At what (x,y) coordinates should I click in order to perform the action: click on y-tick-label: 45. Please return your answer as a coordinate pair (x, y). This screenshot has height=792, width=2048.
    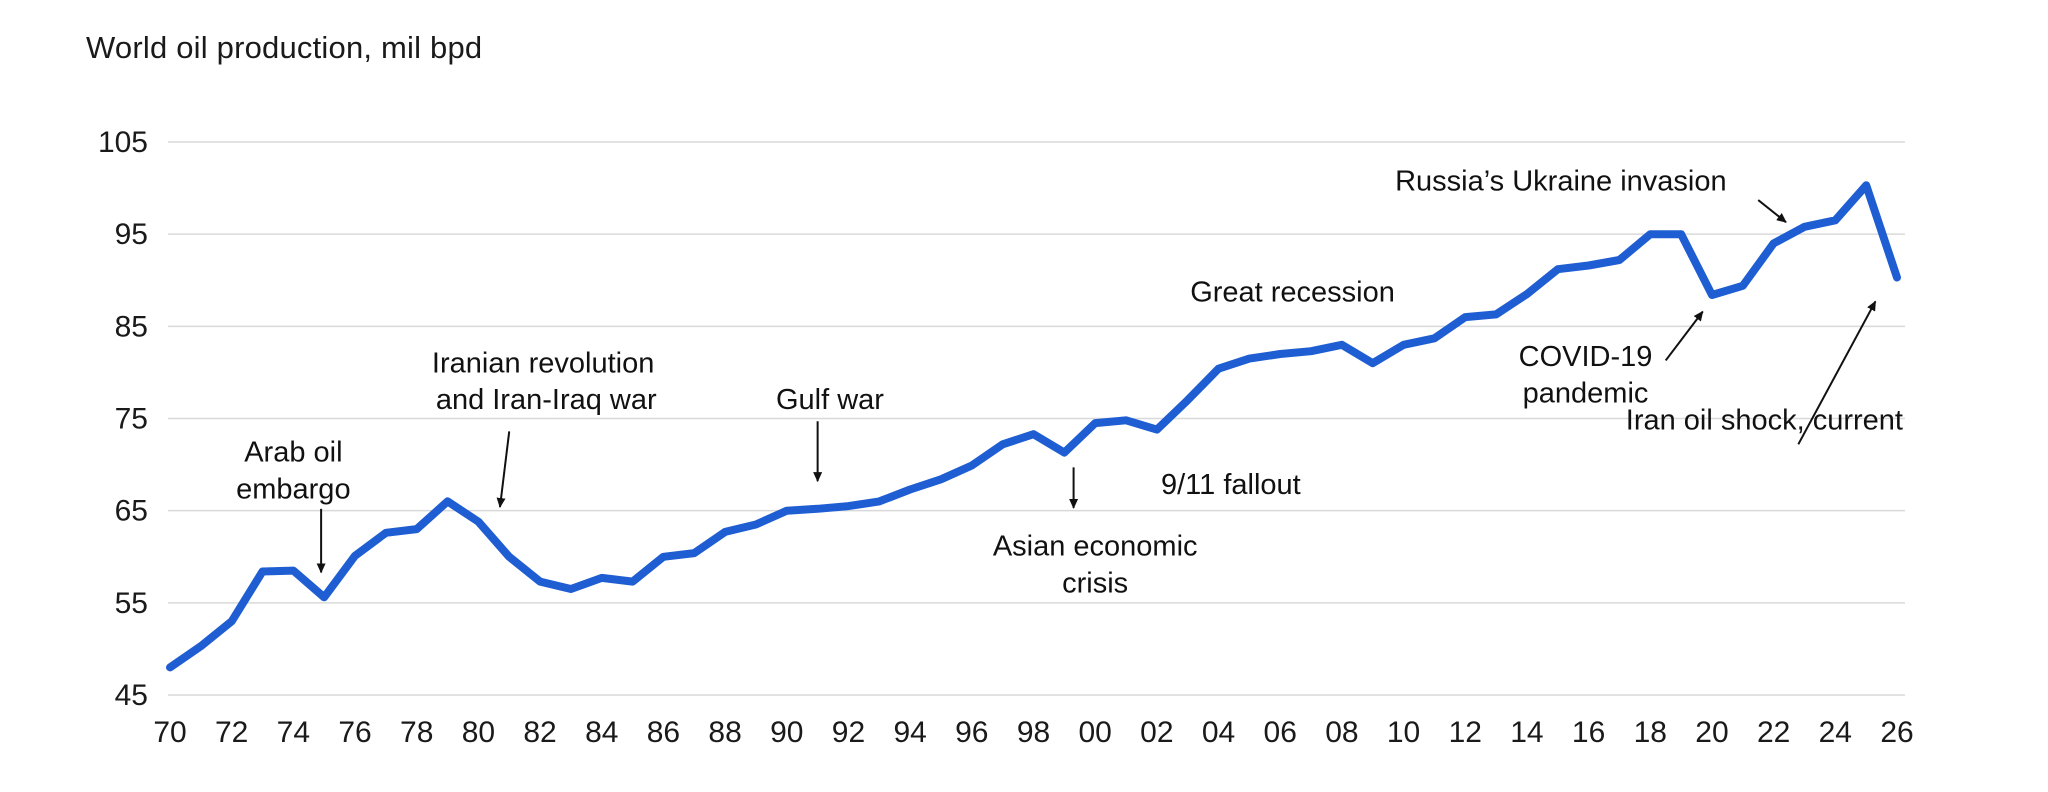
    Looking at the image, I should click on (131, 695).